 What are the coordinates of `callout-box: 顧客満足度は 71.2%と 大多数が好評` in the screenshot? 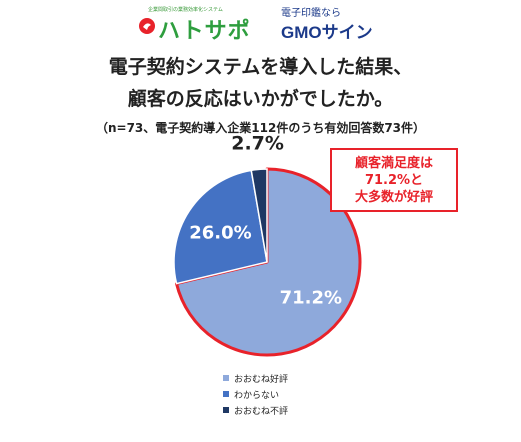 It's located at (394, 180).